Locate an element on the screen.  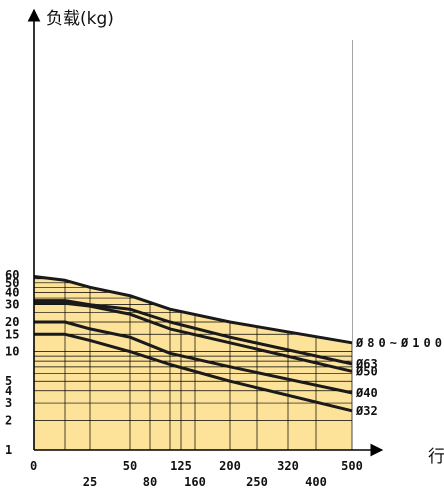
y-tick-label: 1 is located at coordinates (8, 450).